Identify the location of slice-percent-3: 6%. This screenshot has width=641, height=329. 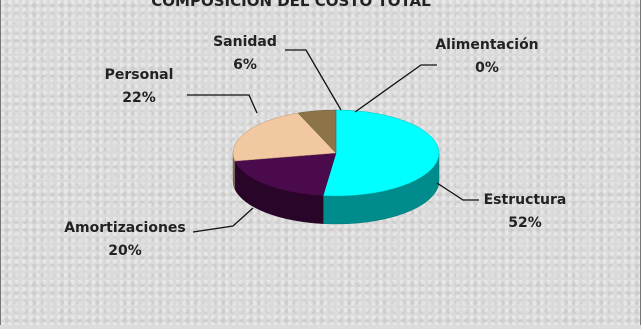
(245, 65).